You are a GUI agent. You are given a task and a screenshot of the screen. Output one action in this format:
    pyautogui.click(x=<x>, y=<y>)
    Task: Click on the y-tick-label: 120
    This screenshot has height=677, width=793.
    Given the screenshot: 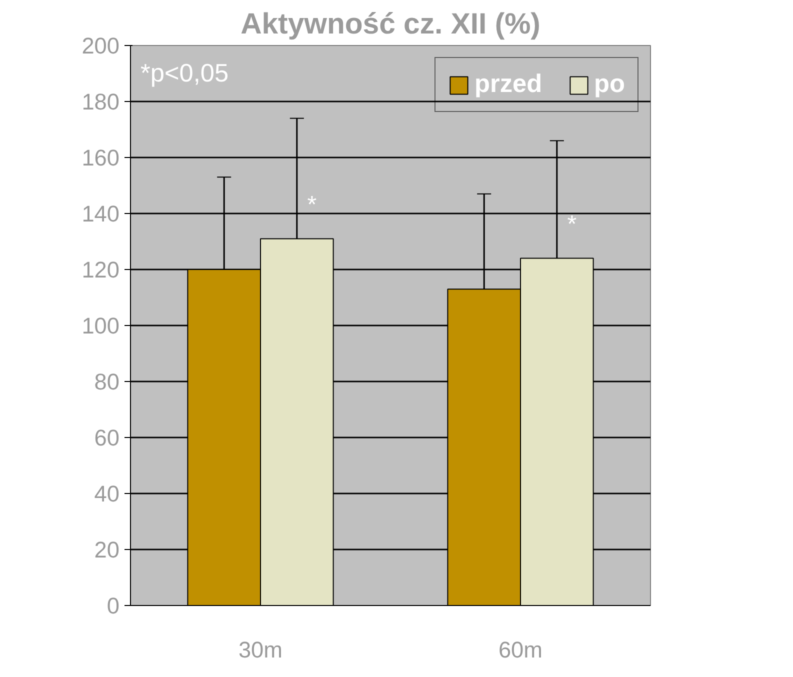 What is the action you would take?
    pyautogui.click(x=101, y=269)
    